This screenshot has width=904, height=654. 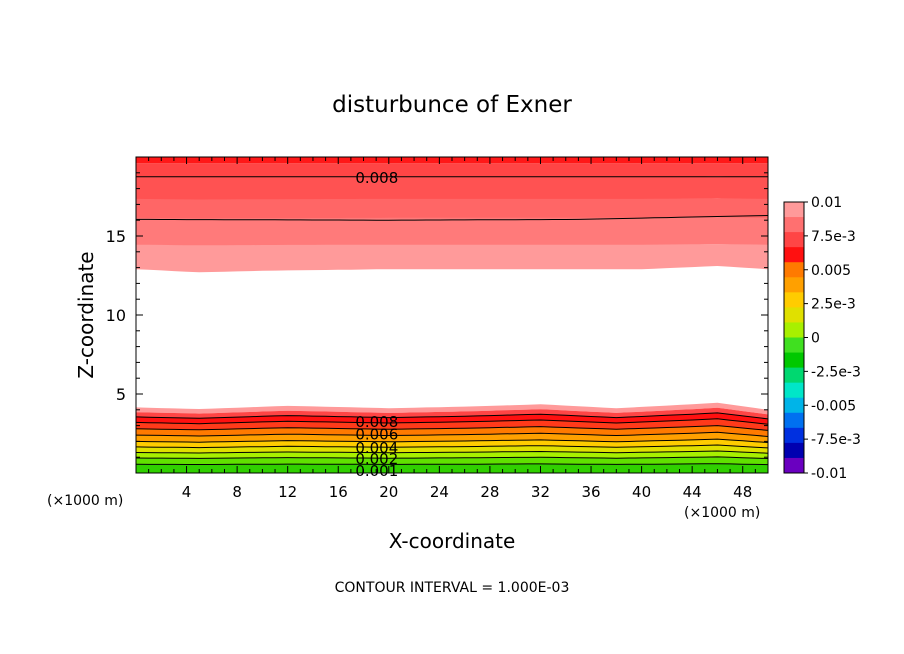 What do you see at coordinates (836, 372) in the screenshot?
I see `colorbar-label: -2.5e-3` at bounding box center [836, 372].